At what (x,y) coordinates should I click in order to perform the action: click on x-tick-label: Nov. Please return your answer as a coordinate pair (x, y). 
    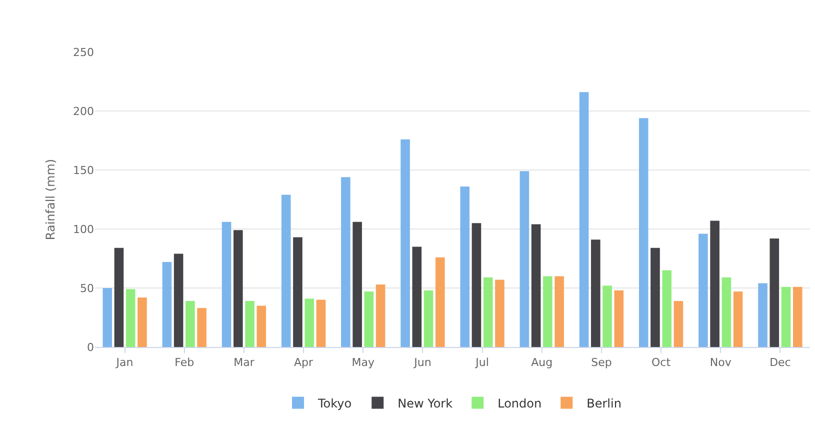
    Looking at the image, I should click on (721, 363).